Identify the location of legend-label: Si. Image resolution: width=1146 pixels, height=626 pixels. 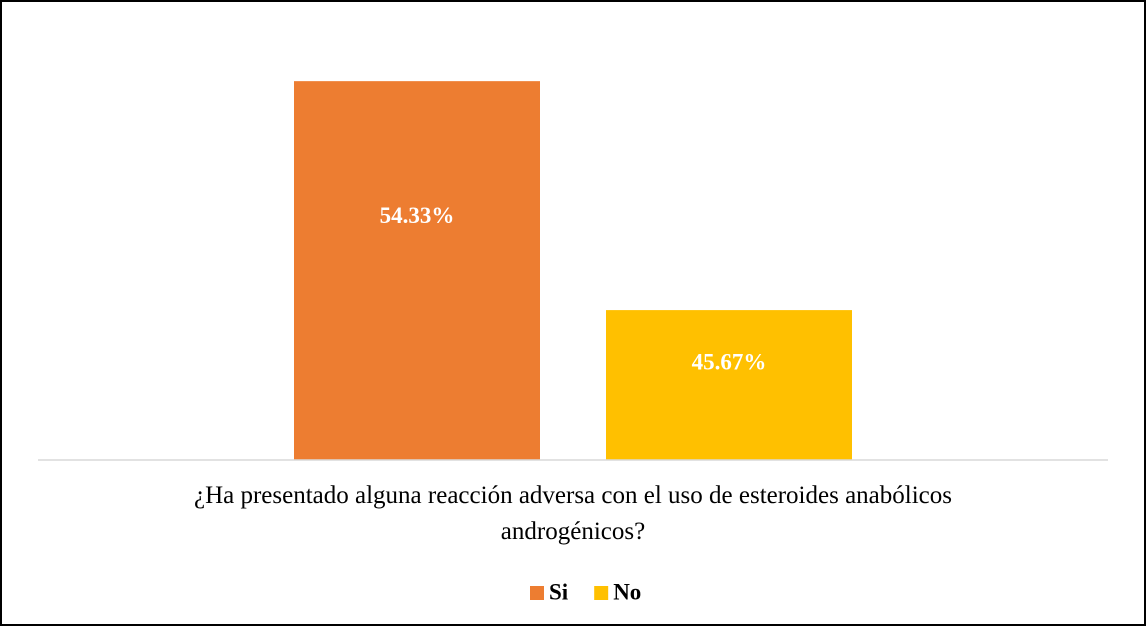
(559, 591).